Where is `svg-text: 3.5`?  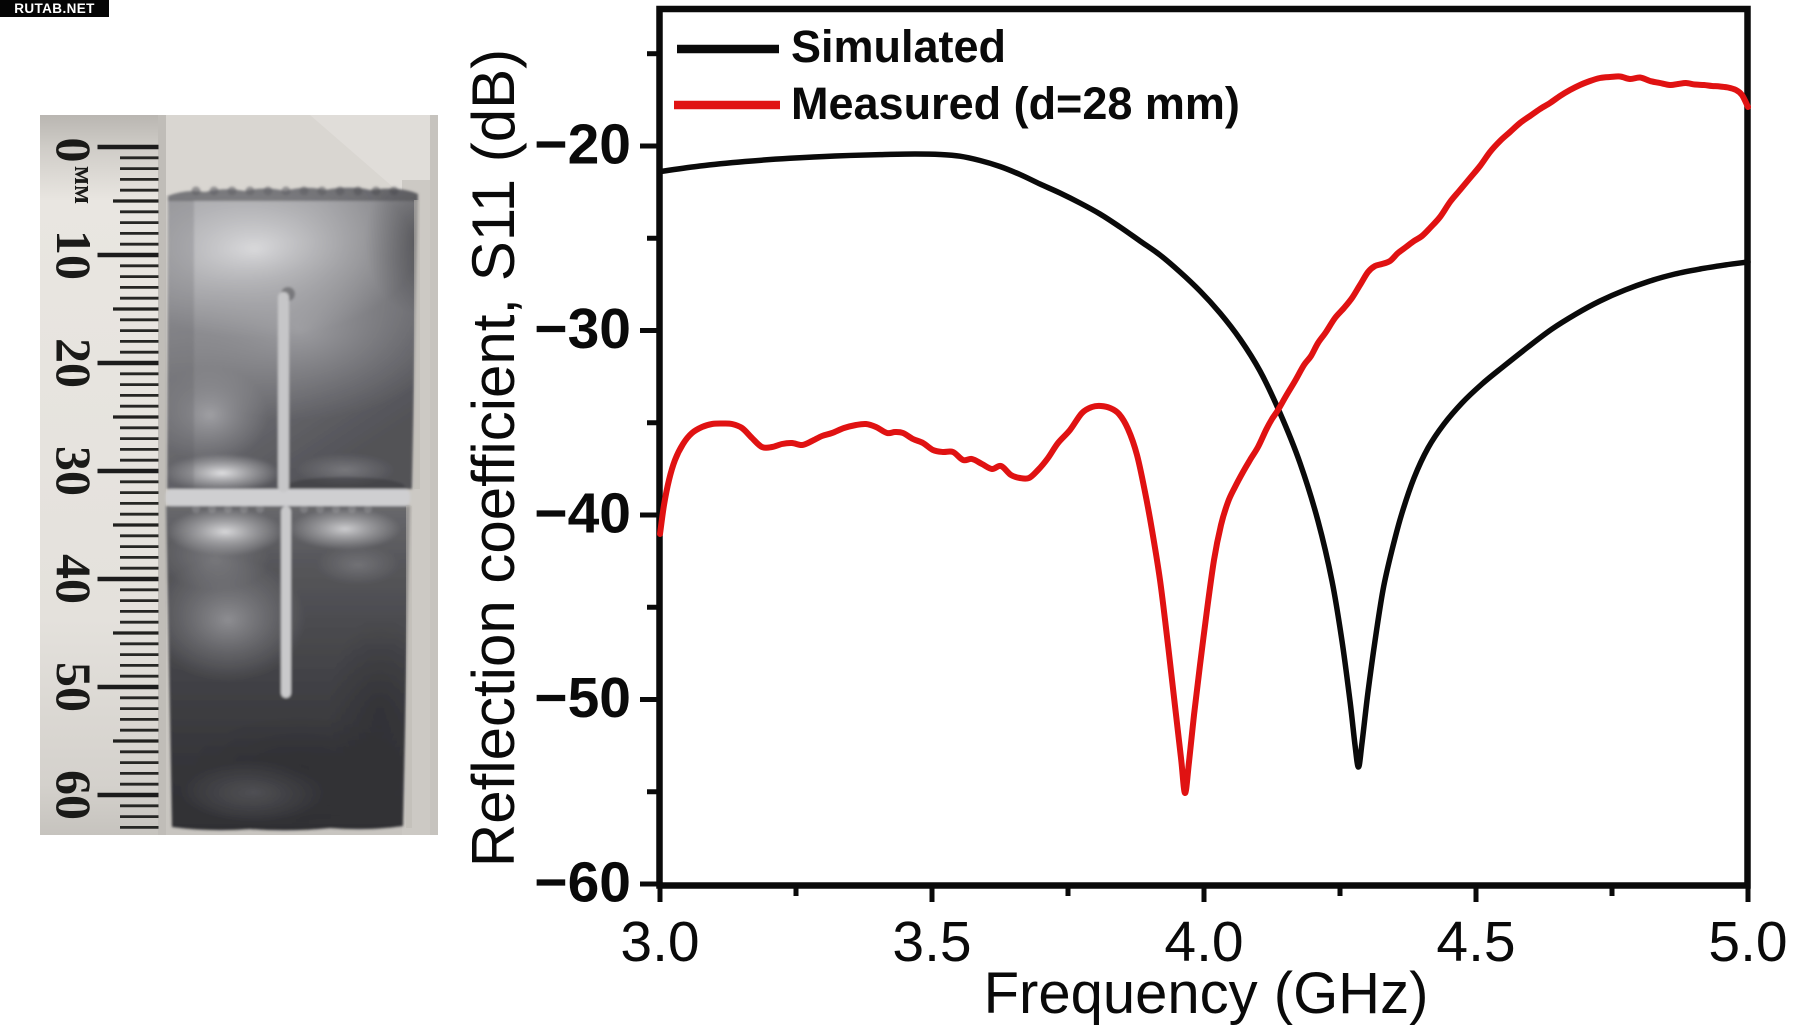
svg-text: 3.5 is located at coordinates (931, 942).